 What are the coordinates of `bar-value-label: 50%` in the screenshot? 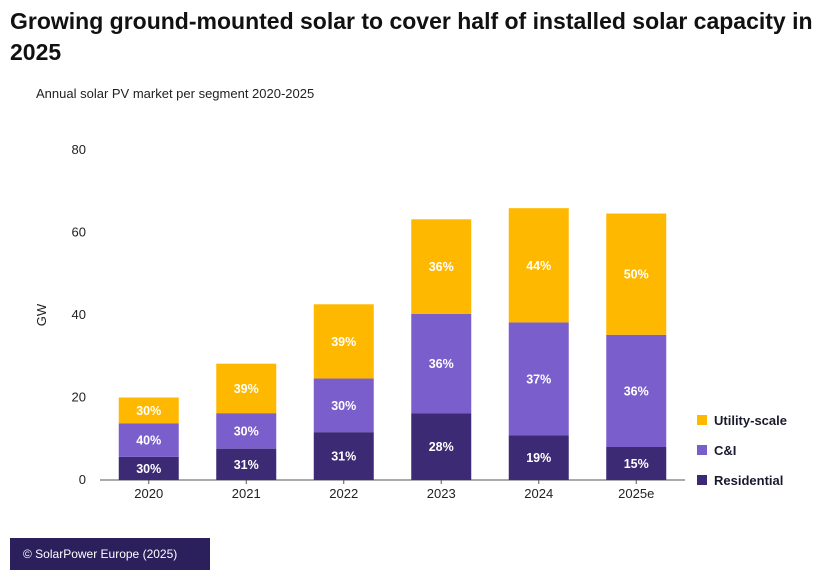 It's located at (636, 275).